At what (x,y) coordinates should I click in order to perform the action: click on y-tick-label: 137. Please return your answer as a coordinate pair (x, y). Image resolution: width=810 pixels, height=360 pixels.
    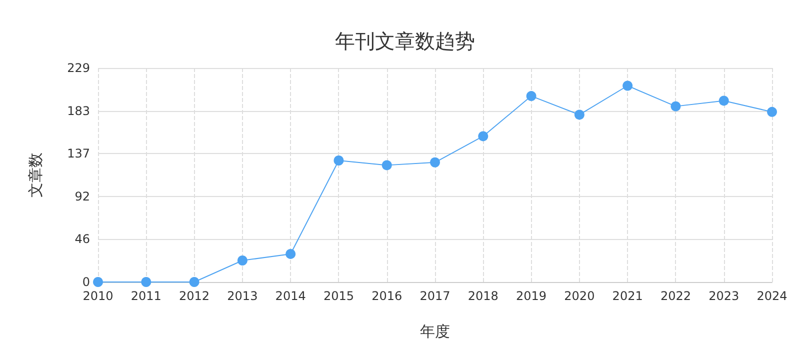
    Looking at the image, I should click on (78, 153).